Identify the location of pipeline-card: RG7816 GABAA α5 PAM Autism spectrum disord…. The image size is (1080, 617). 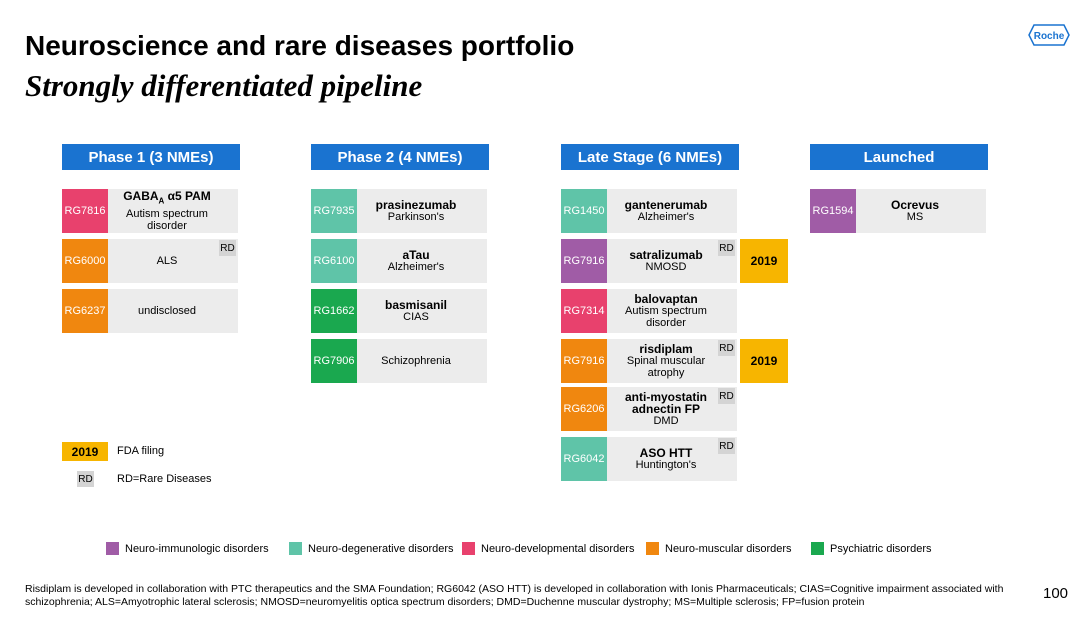
(150, 211).